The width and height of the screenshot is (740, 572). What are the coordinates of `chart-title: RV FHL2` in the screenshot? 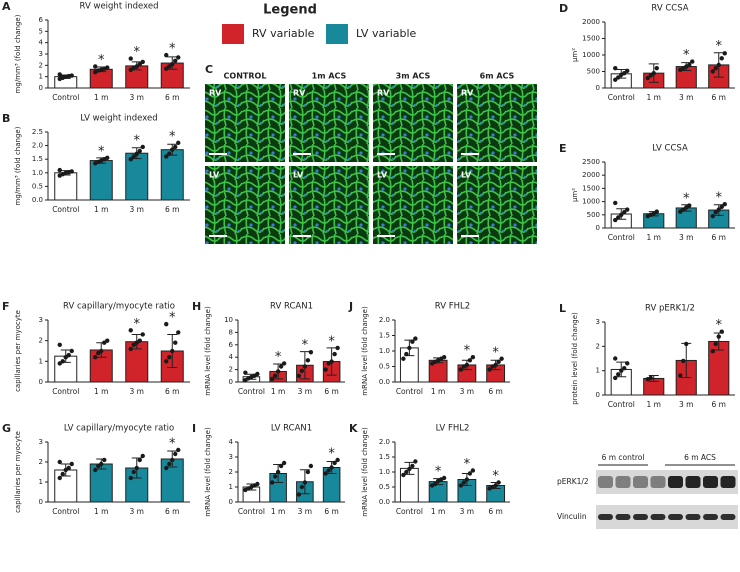 It's located at (452, 307).